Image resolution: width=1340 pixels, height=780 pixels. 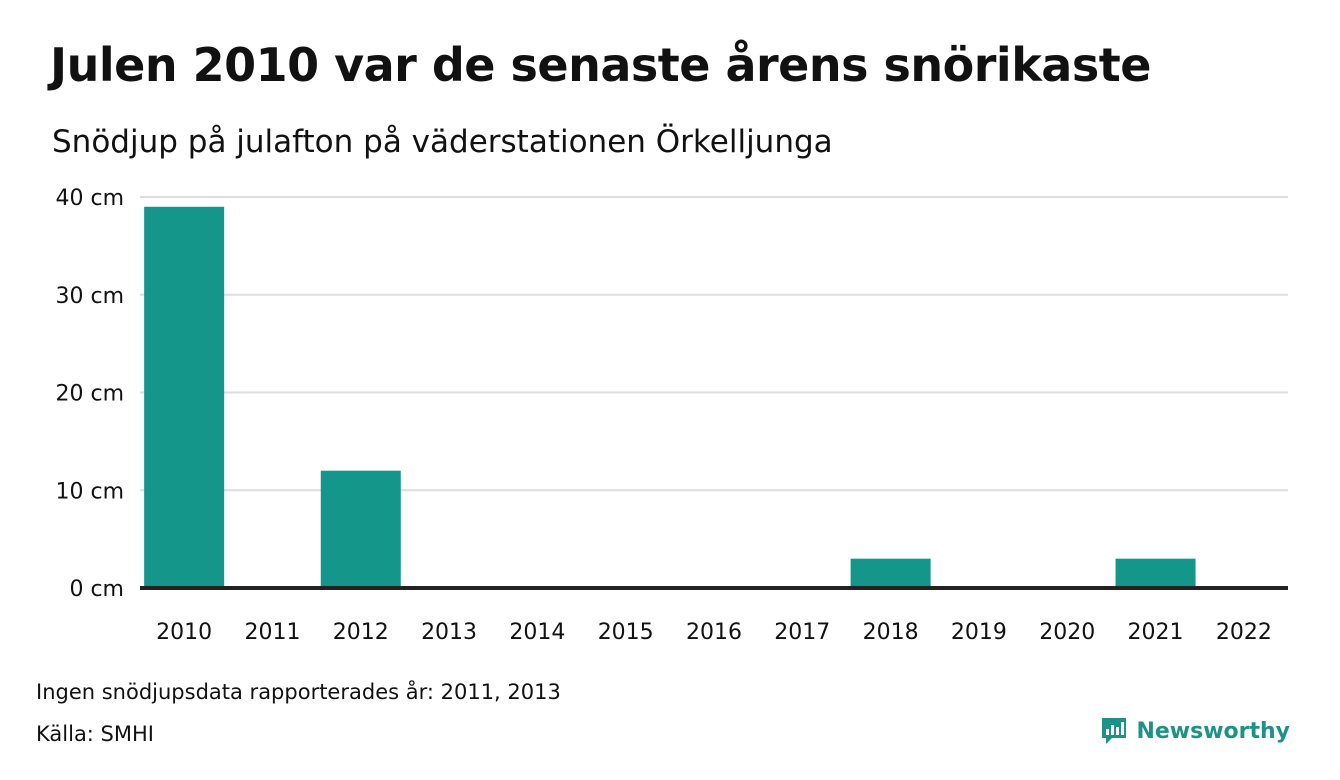 What do you see at coordinates (1155, 573) in the screenshot?
I see `bar-2021` at bounding box center [1155, 573].